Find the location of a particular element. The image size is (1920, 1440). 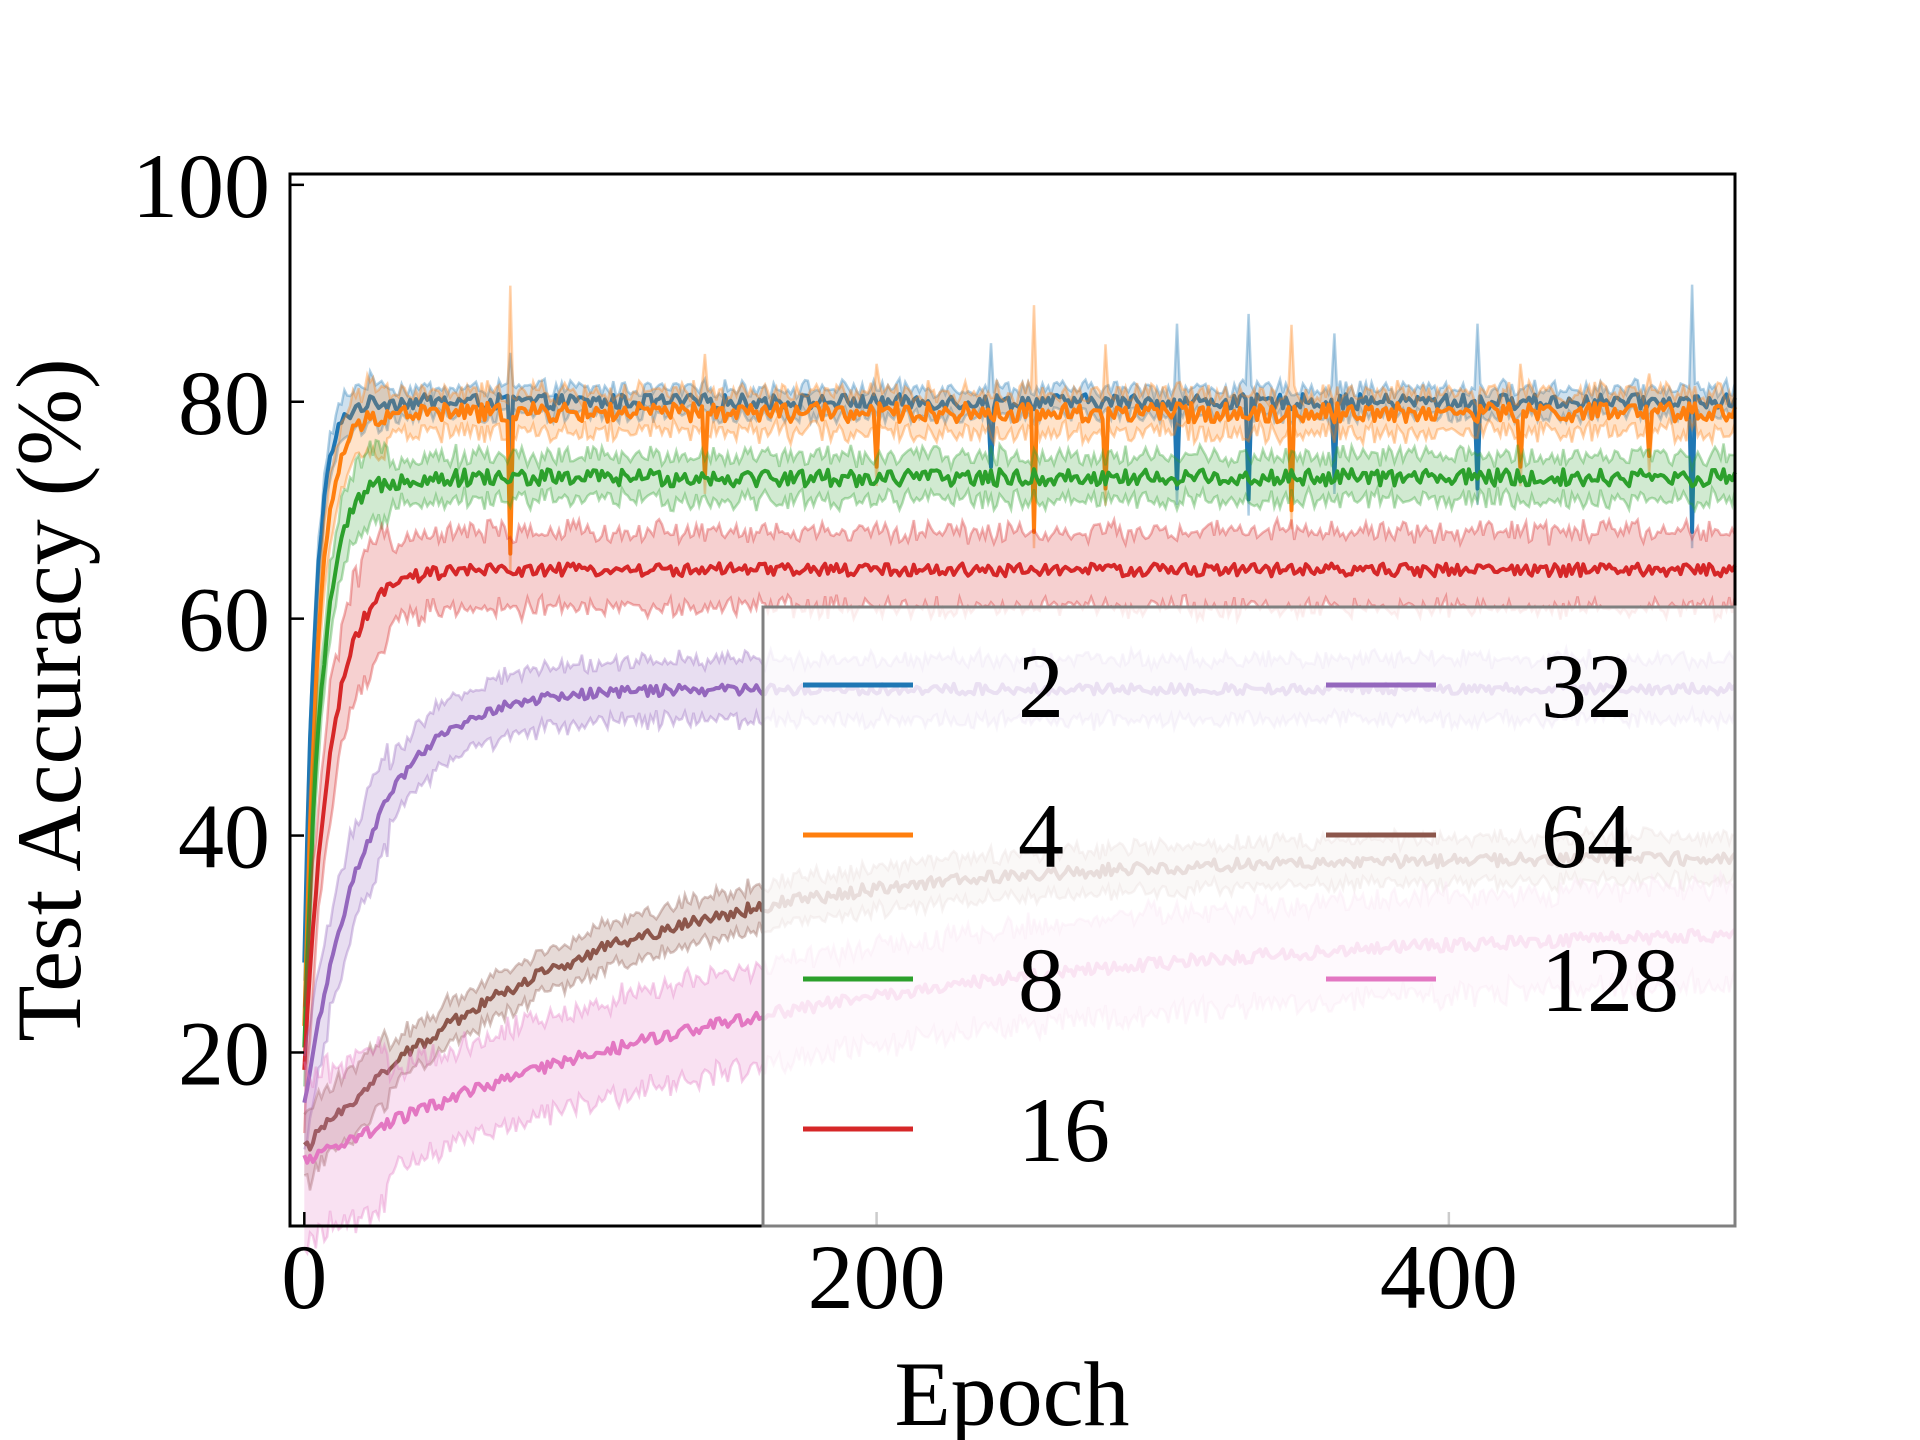

y-axis-label: Test Accuracy (%) is located at coordinates (50, 699).